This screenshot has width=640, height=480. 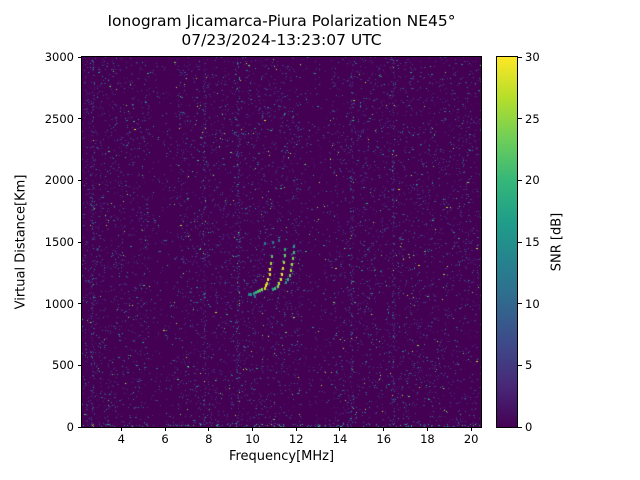 I want to click on colorbar-tick-label: 5, so click(x=529, y=365).